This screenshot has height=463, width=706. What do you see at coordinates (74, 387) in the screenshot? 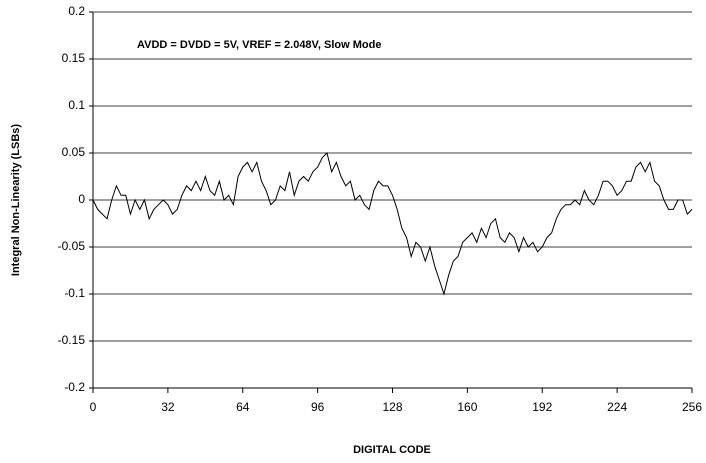
I see `y-tick-label: -0.2` at bounding box center [74, 387].